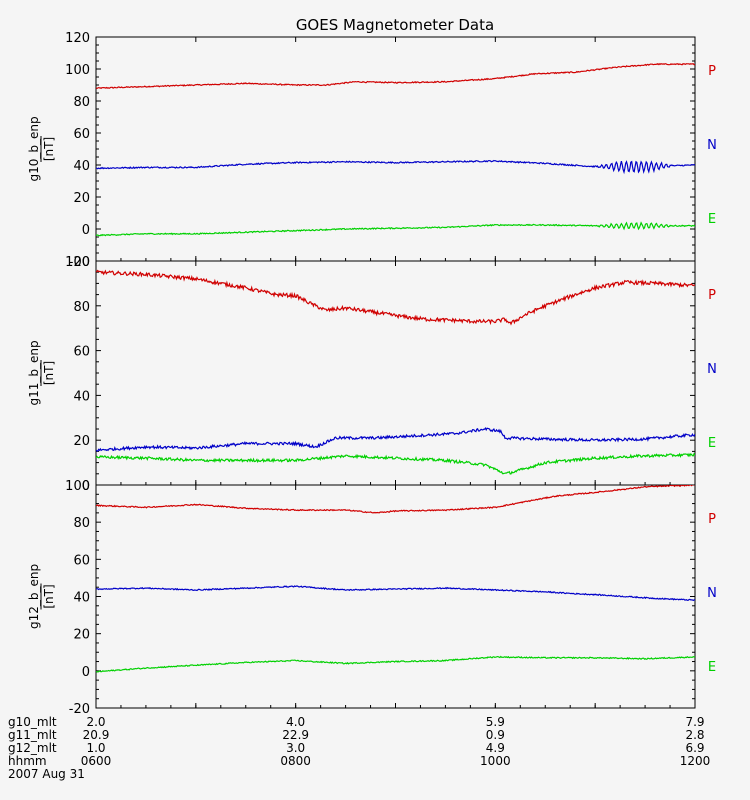  What do you see at coordinates (46, 774) in the screenshot?
I see `footer-date: 2007 Aug 31` at bounding box center [46, 774].